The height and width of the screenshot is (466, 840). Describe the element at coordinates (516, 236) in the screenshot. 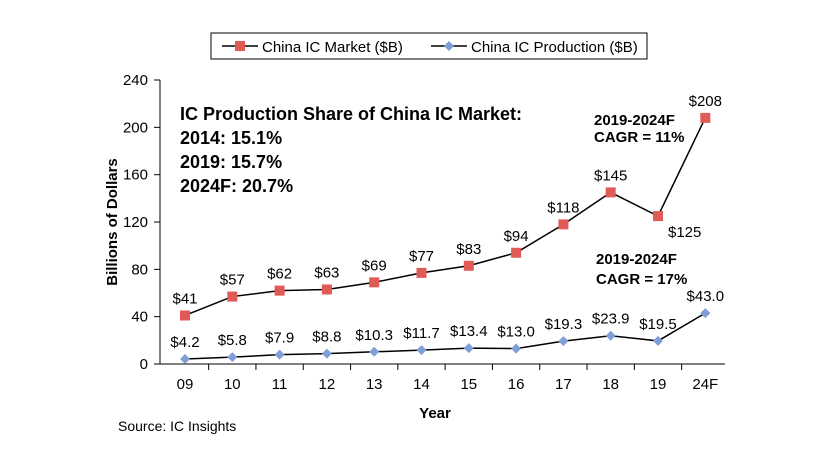

I see `market-data-label: $94` at that location.